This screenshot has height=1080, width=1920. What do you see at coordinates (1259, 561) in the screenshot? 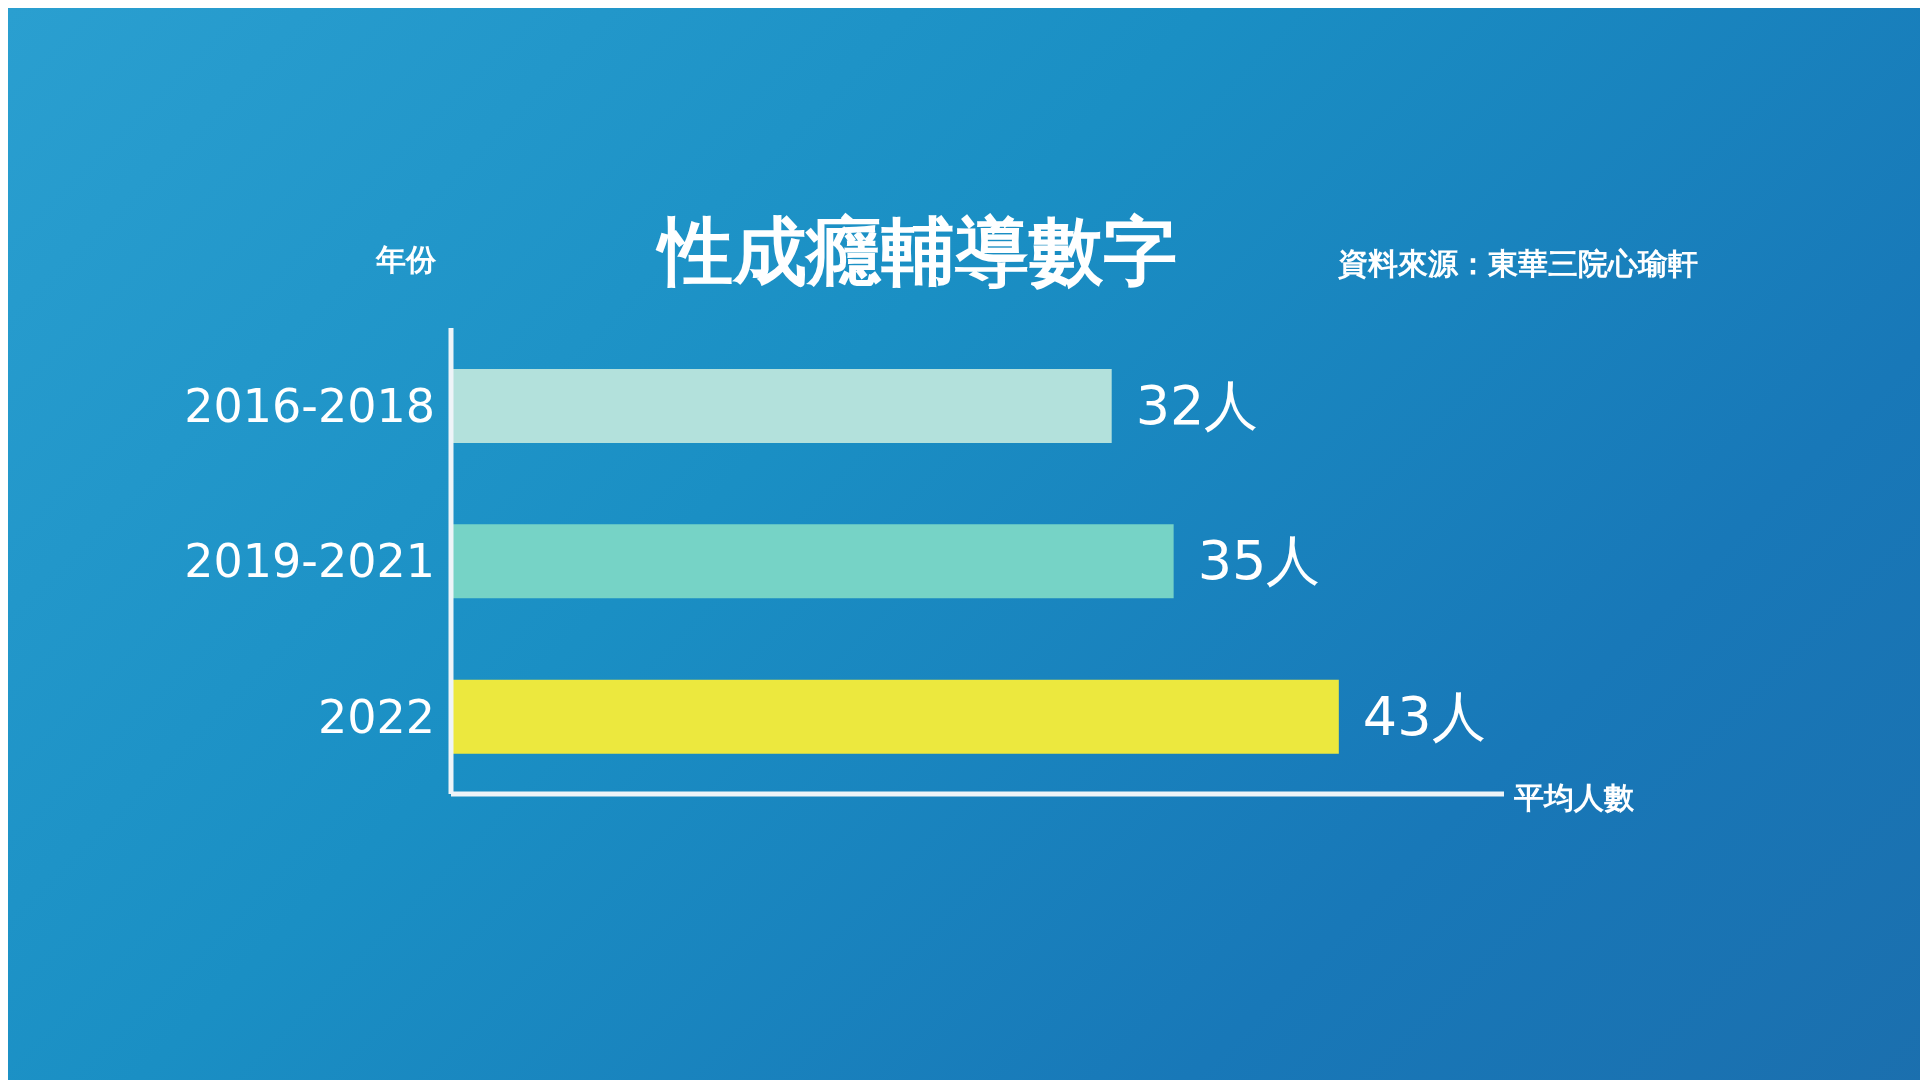
I see `data-label: 35人` at bounding box center [1259, 561].